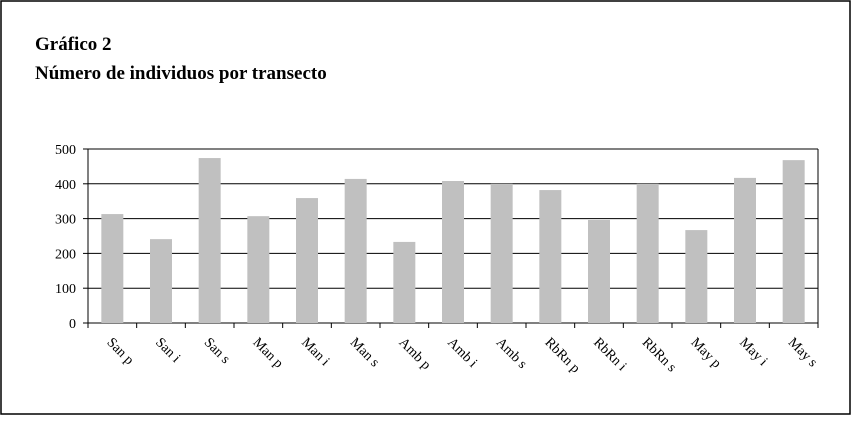 This screenshot has width=852, height=421. I want to click on chart-subtitle: Número de individuos por transecto, so click(181, 73).